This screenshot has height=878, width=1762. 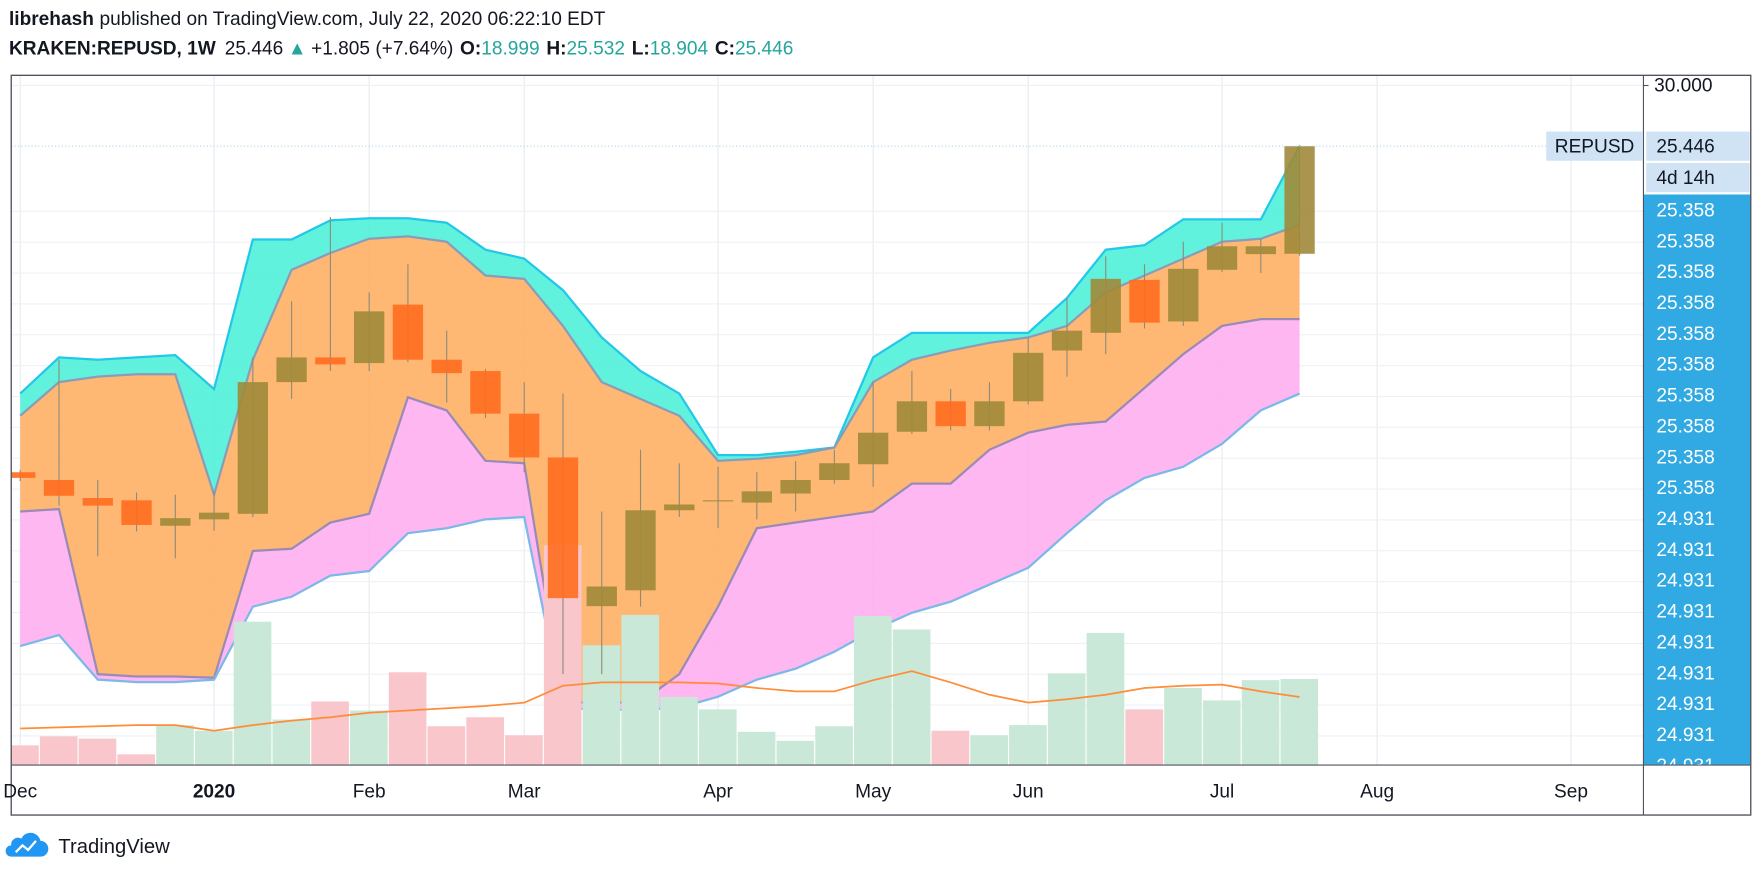 I want to click on c-value: 25.446, so click(x=764, y=49).